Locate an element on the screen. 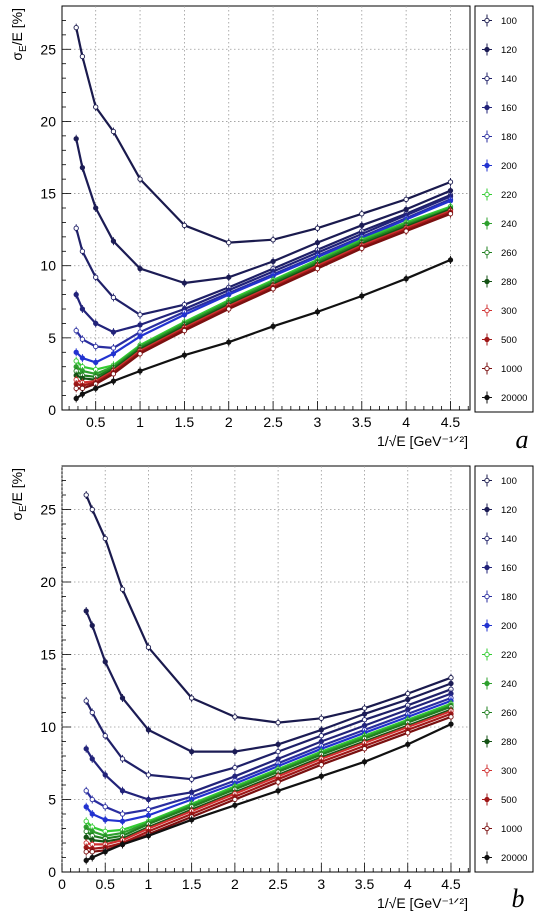 This screenshot has height=919, width=542. legend-label-220: 220 is located at coordinates (509, 655).